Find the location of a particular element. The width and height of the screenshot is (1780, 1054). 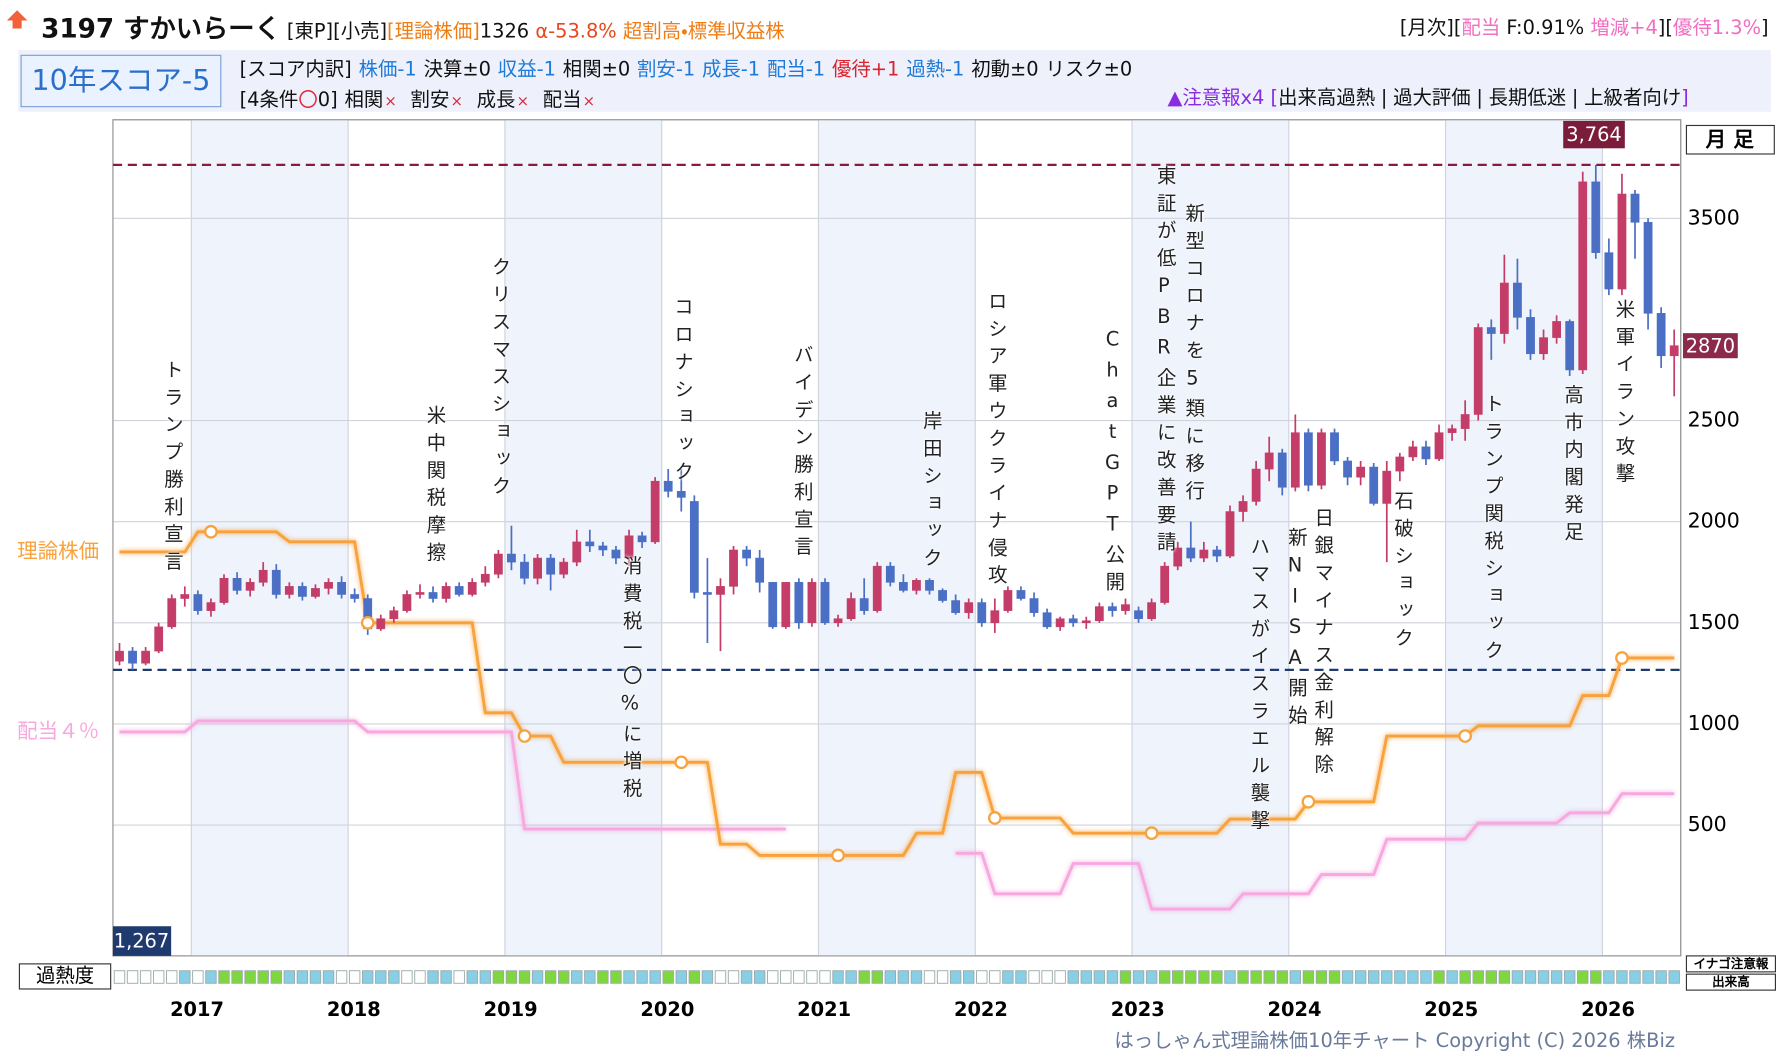

series-label: 理論株価 is located at coordinates (58, 551).